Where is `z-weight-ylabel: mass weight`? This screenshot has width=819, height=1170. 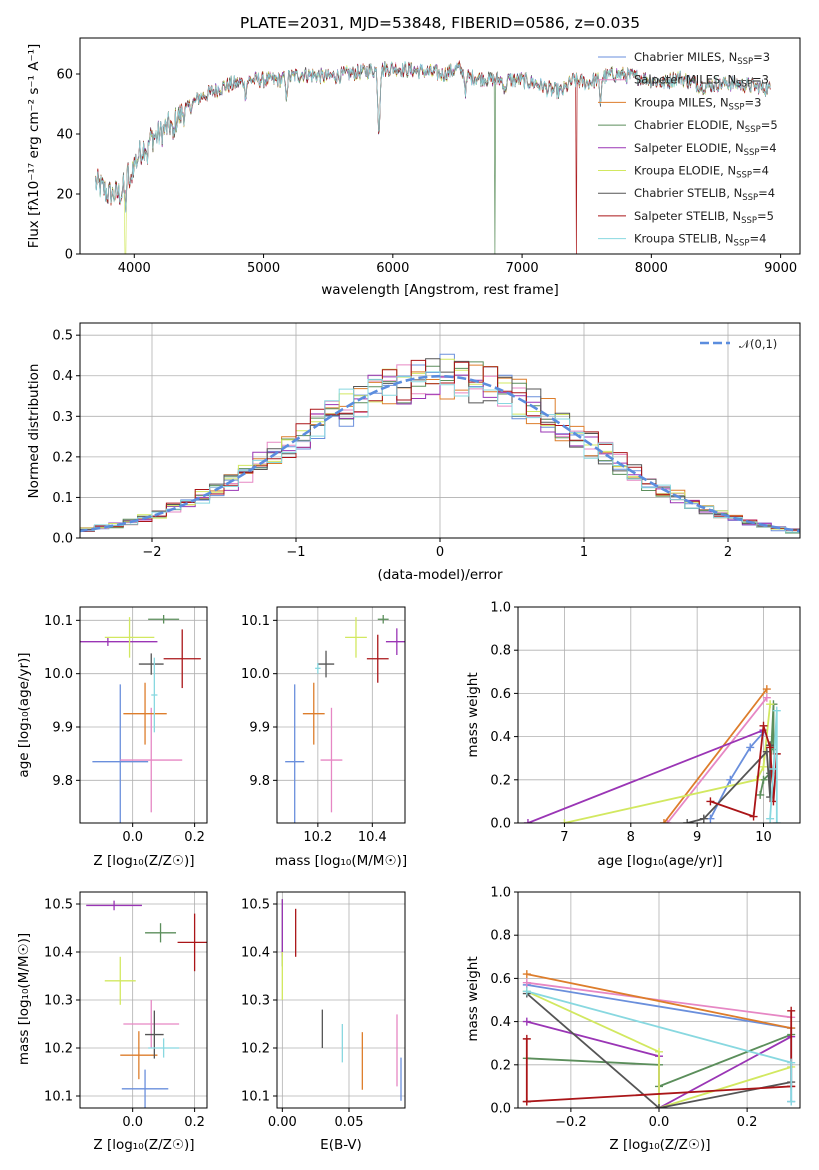
z-weight-ylabel: mass weight is located at coordinates (473, 998).